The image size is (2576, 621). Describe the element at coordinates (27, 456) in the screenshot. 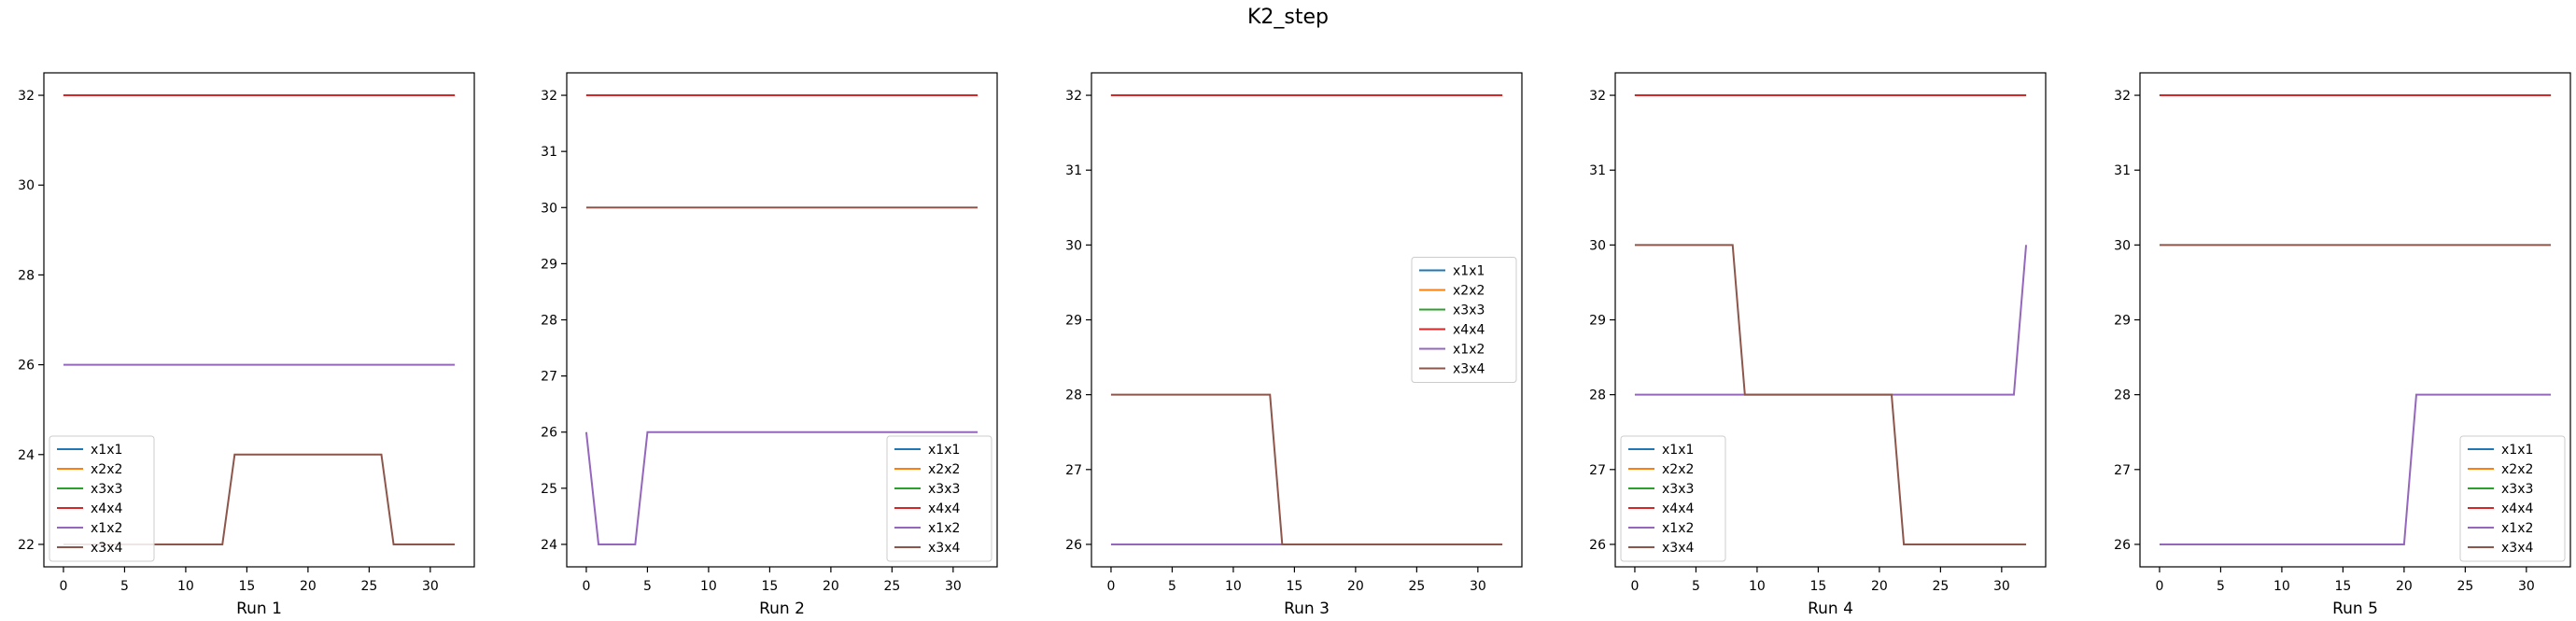

I see `y-tick-label: 24` at that location.